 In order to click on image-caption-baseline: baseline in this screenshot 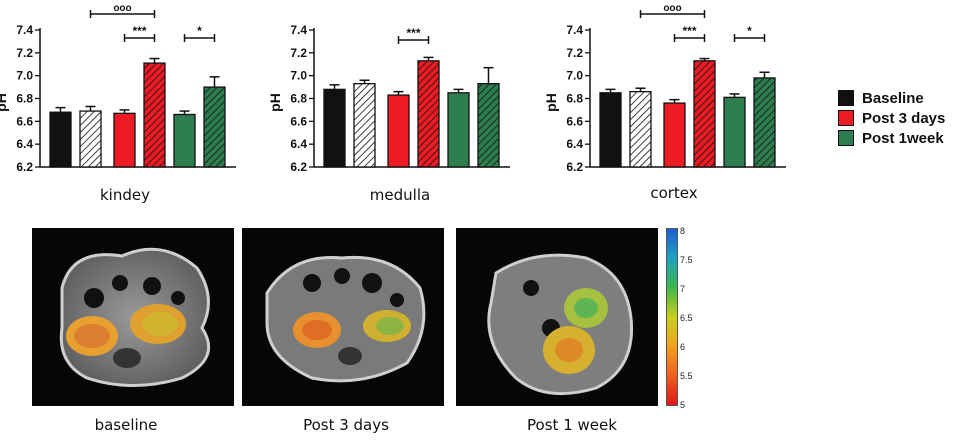, I will do `click(126, 425)`.